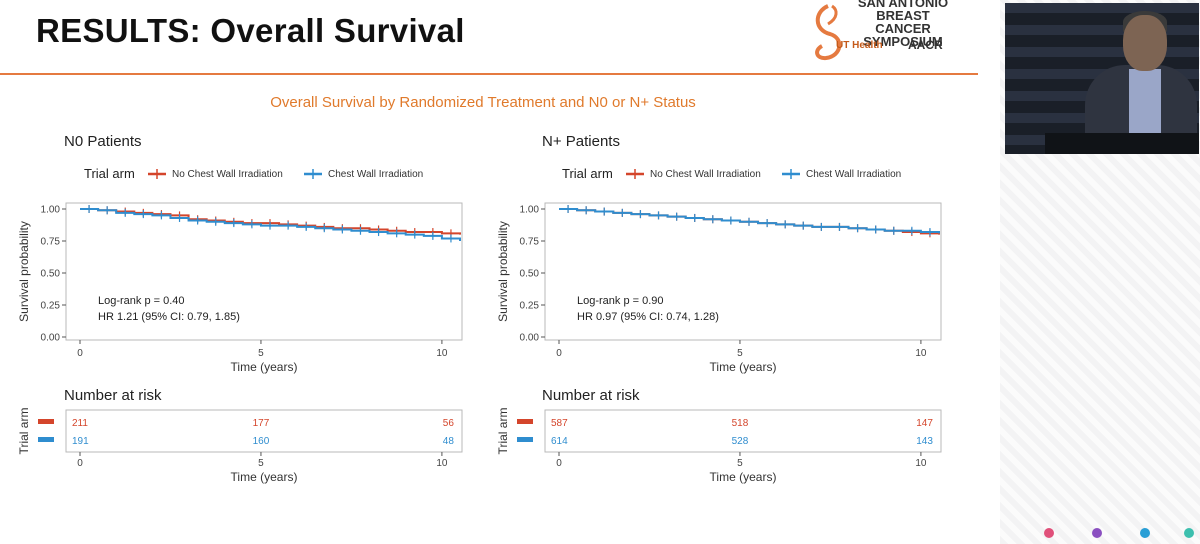 Image resolution: width=1200 pixels, height=544 pixels. Describe the element at coordinates (740, 441) in the screenshot. I see `risk-count: 528` at that location.